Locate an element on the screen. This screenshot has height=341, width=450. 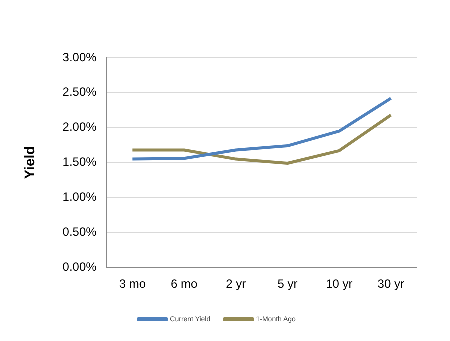
x-tick-label: 6 mo is located at coordinates (184, 284).